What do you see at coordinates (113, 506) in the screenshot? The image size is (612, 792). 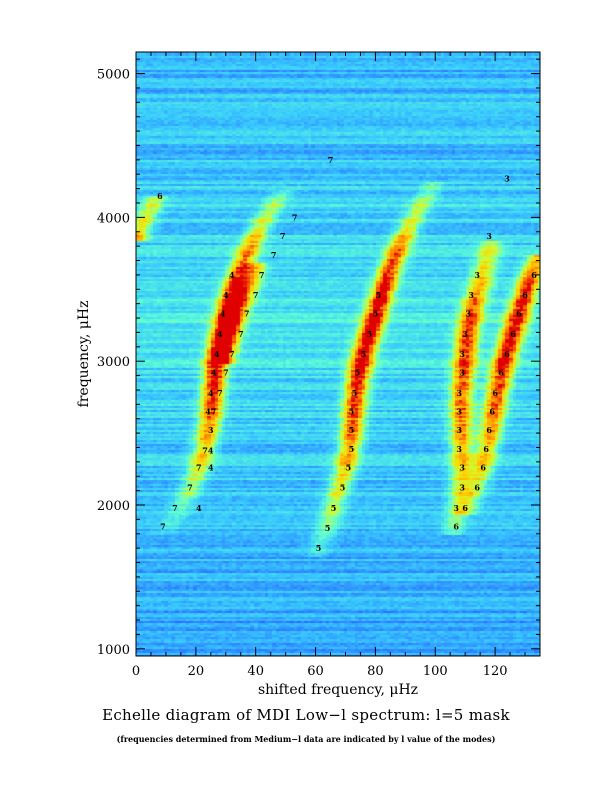 I see `y-tick-label: 2000` at bounding box center [113, 506].